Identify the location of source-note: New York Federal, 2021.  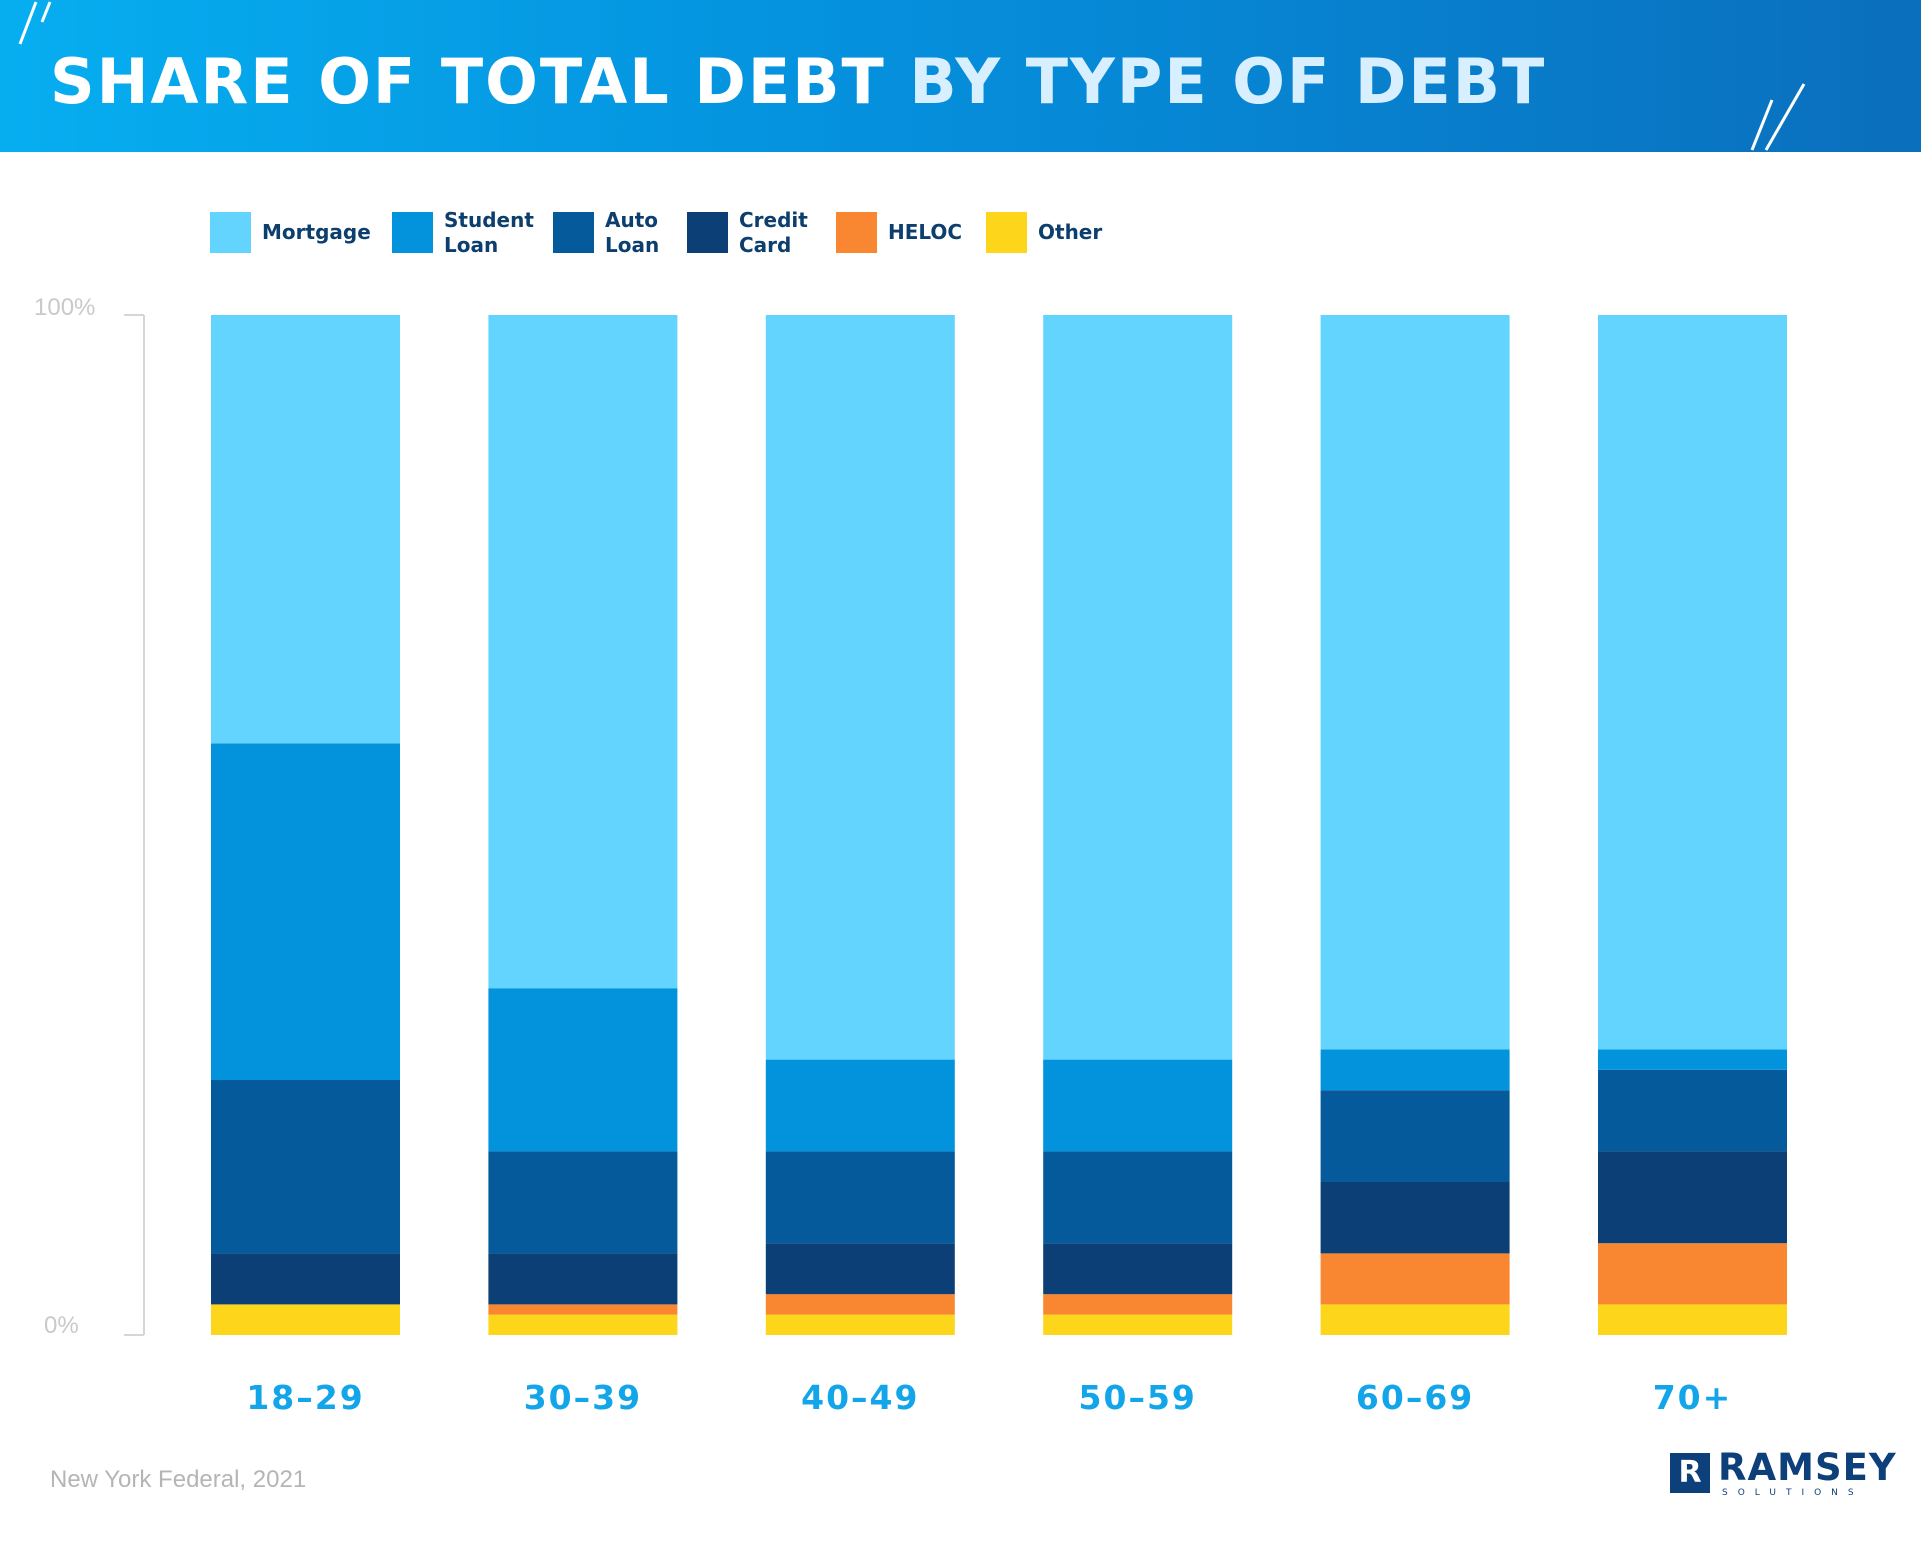
(178, 1479).